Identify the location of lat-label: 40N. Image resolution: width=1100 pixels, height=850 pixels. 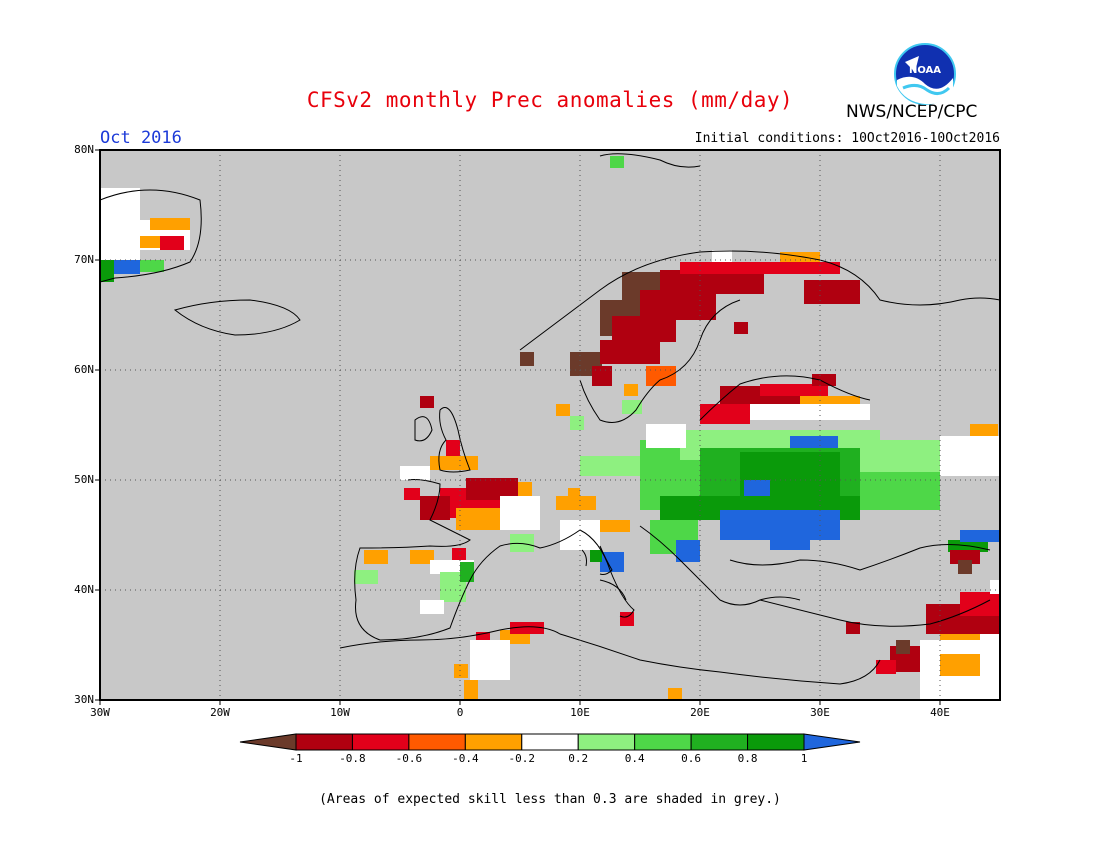
(84, 589).